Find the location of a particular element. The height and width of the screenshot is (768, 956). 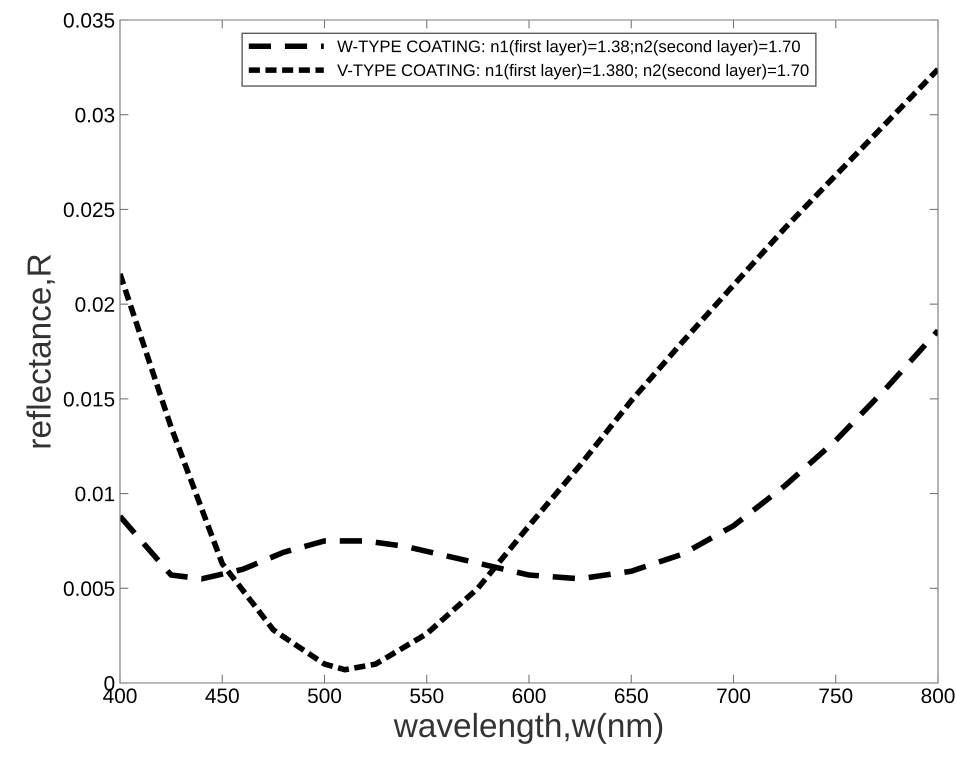

y-tick-label: 0.02 is located at coordinates (94, 304).